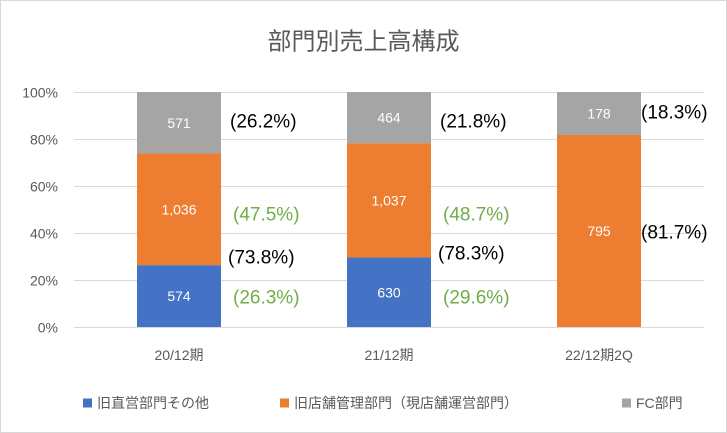 The image size is (727, 433). What do you see at coordinates (471, 254) in the screenshot?
I see `percent-annotation: (78.3%)` at bounding box center [471, 254].